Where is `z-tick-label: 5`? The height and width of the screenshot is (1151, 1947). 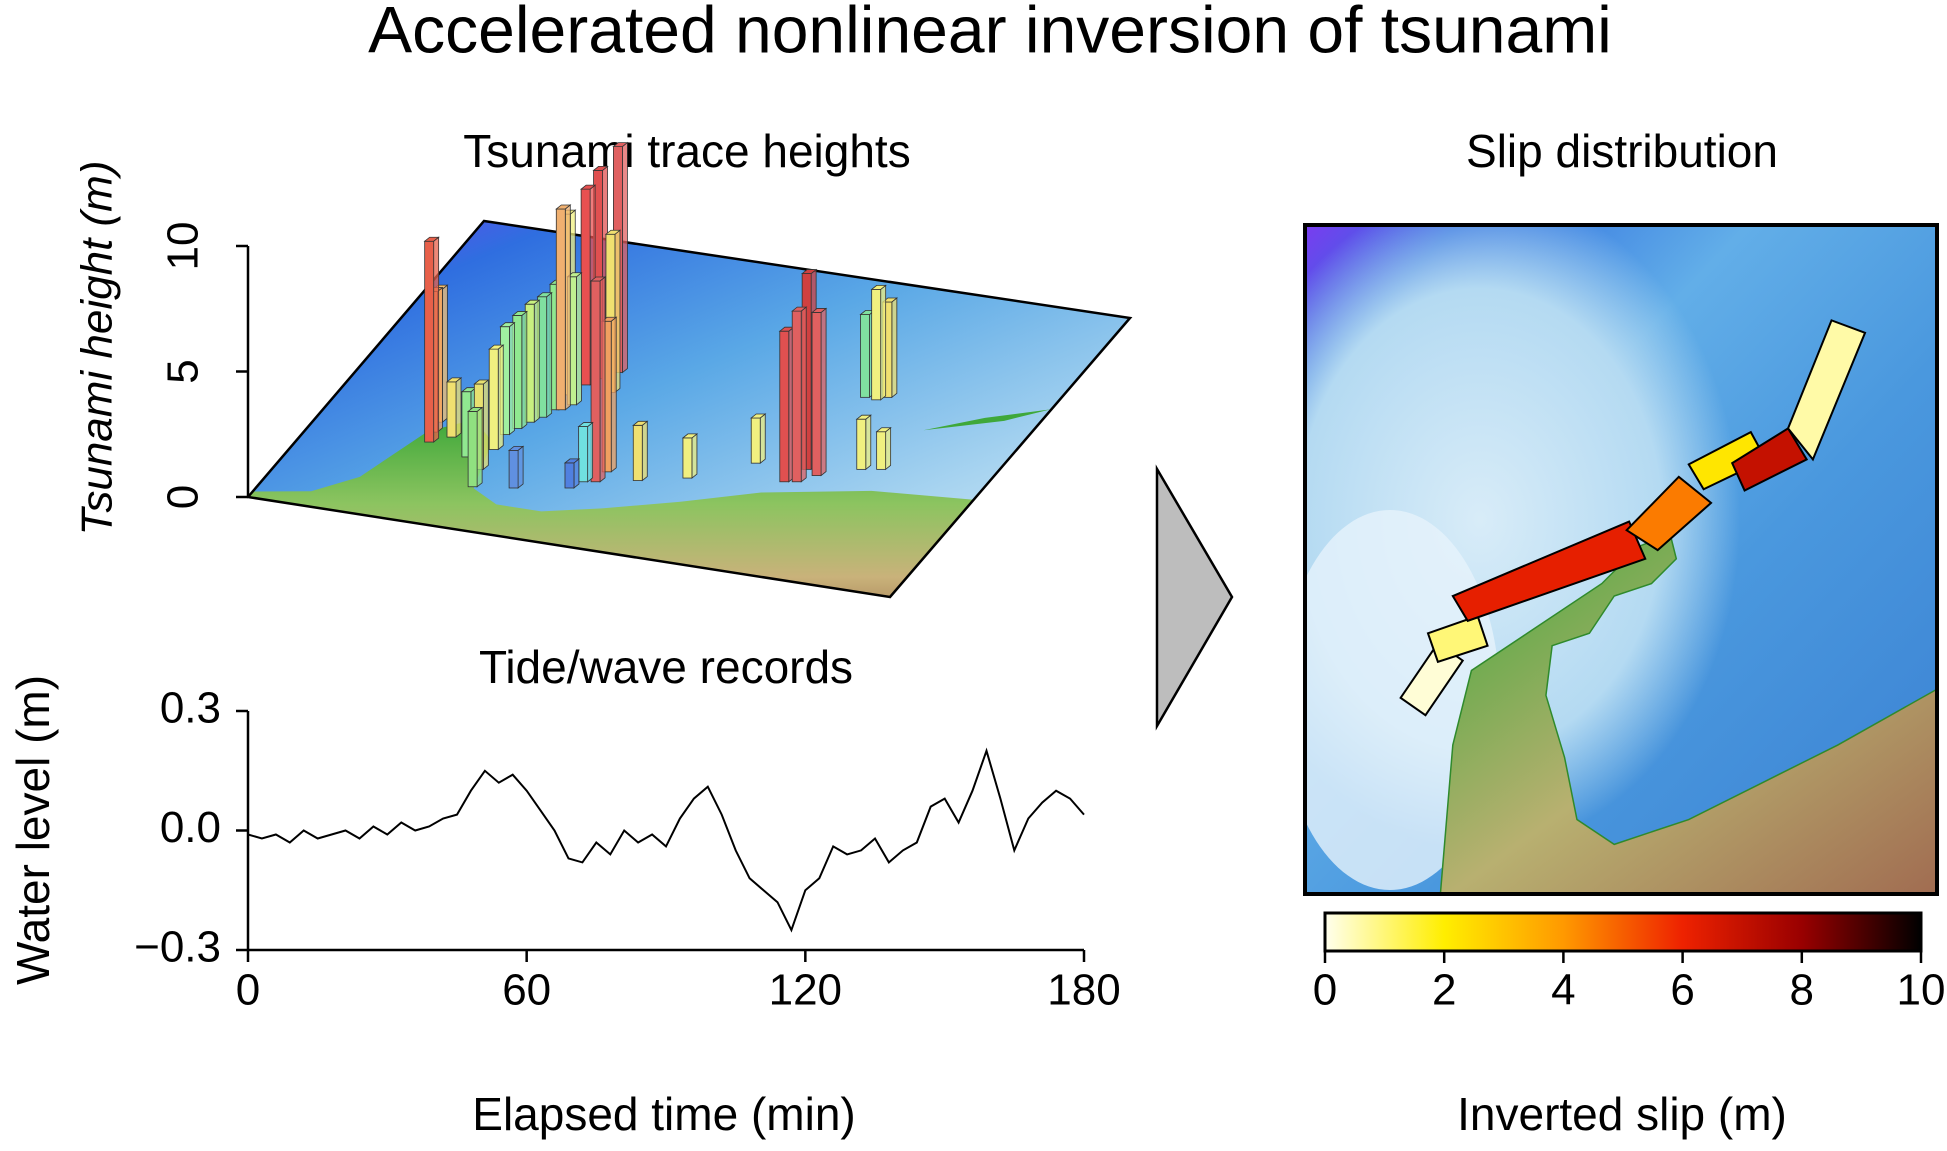 z-tick-label: 5 is located at coordinates (183, 371).